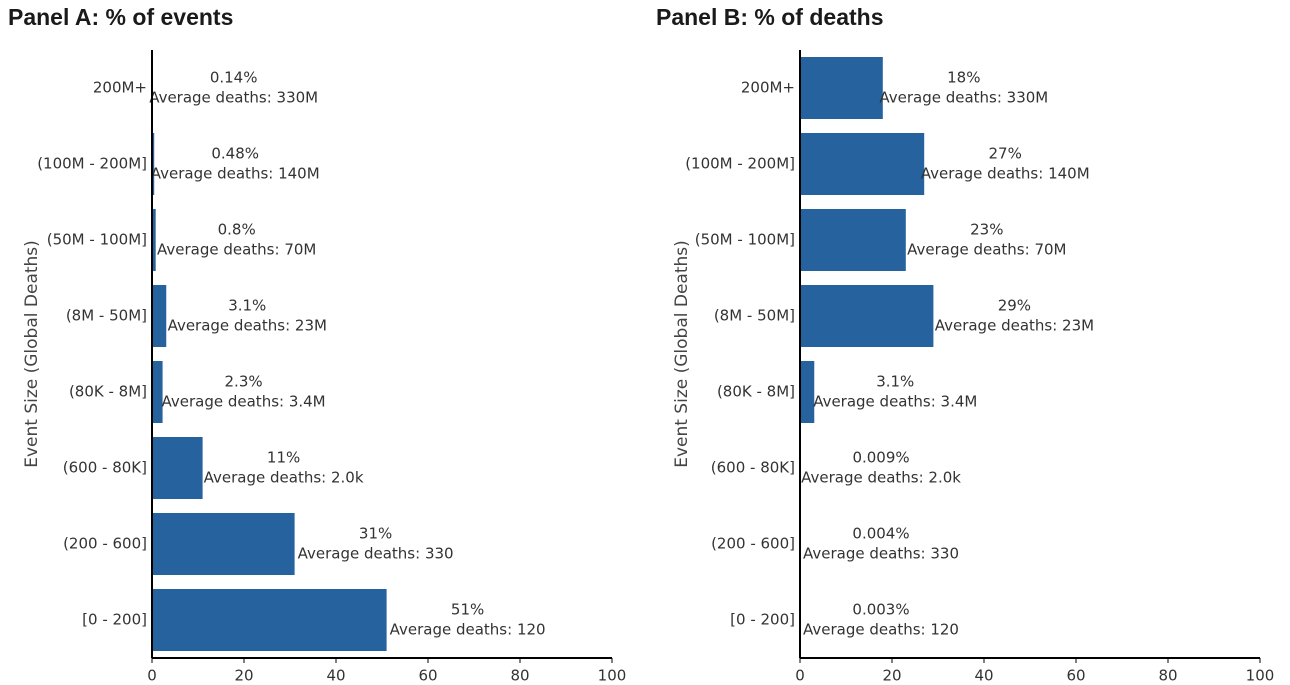 The height and width of the screenshot is (685, 1290). I want to click on panel-b-avg-deaths-label: Average deaths: 70M, so click(986, 250).